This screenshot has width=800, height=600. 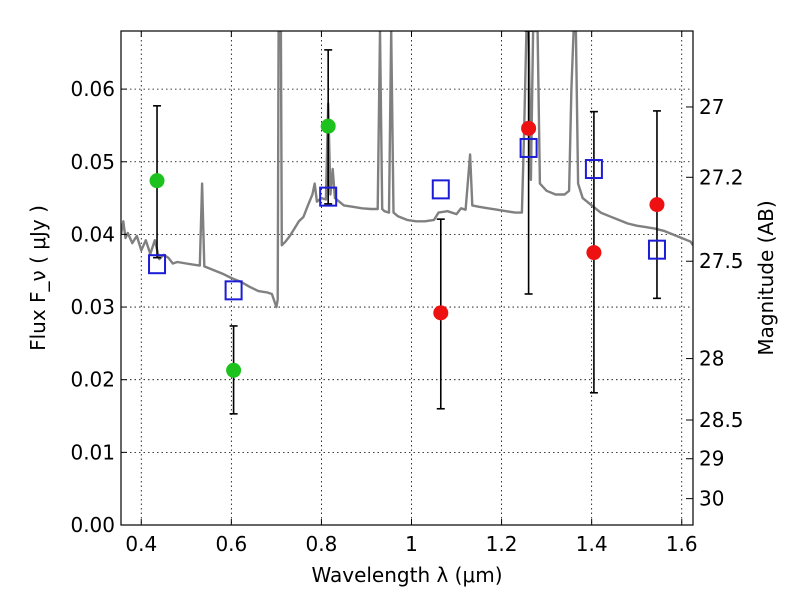 I want to click on mag-tick-label: 28, so click(x=711, y=359).